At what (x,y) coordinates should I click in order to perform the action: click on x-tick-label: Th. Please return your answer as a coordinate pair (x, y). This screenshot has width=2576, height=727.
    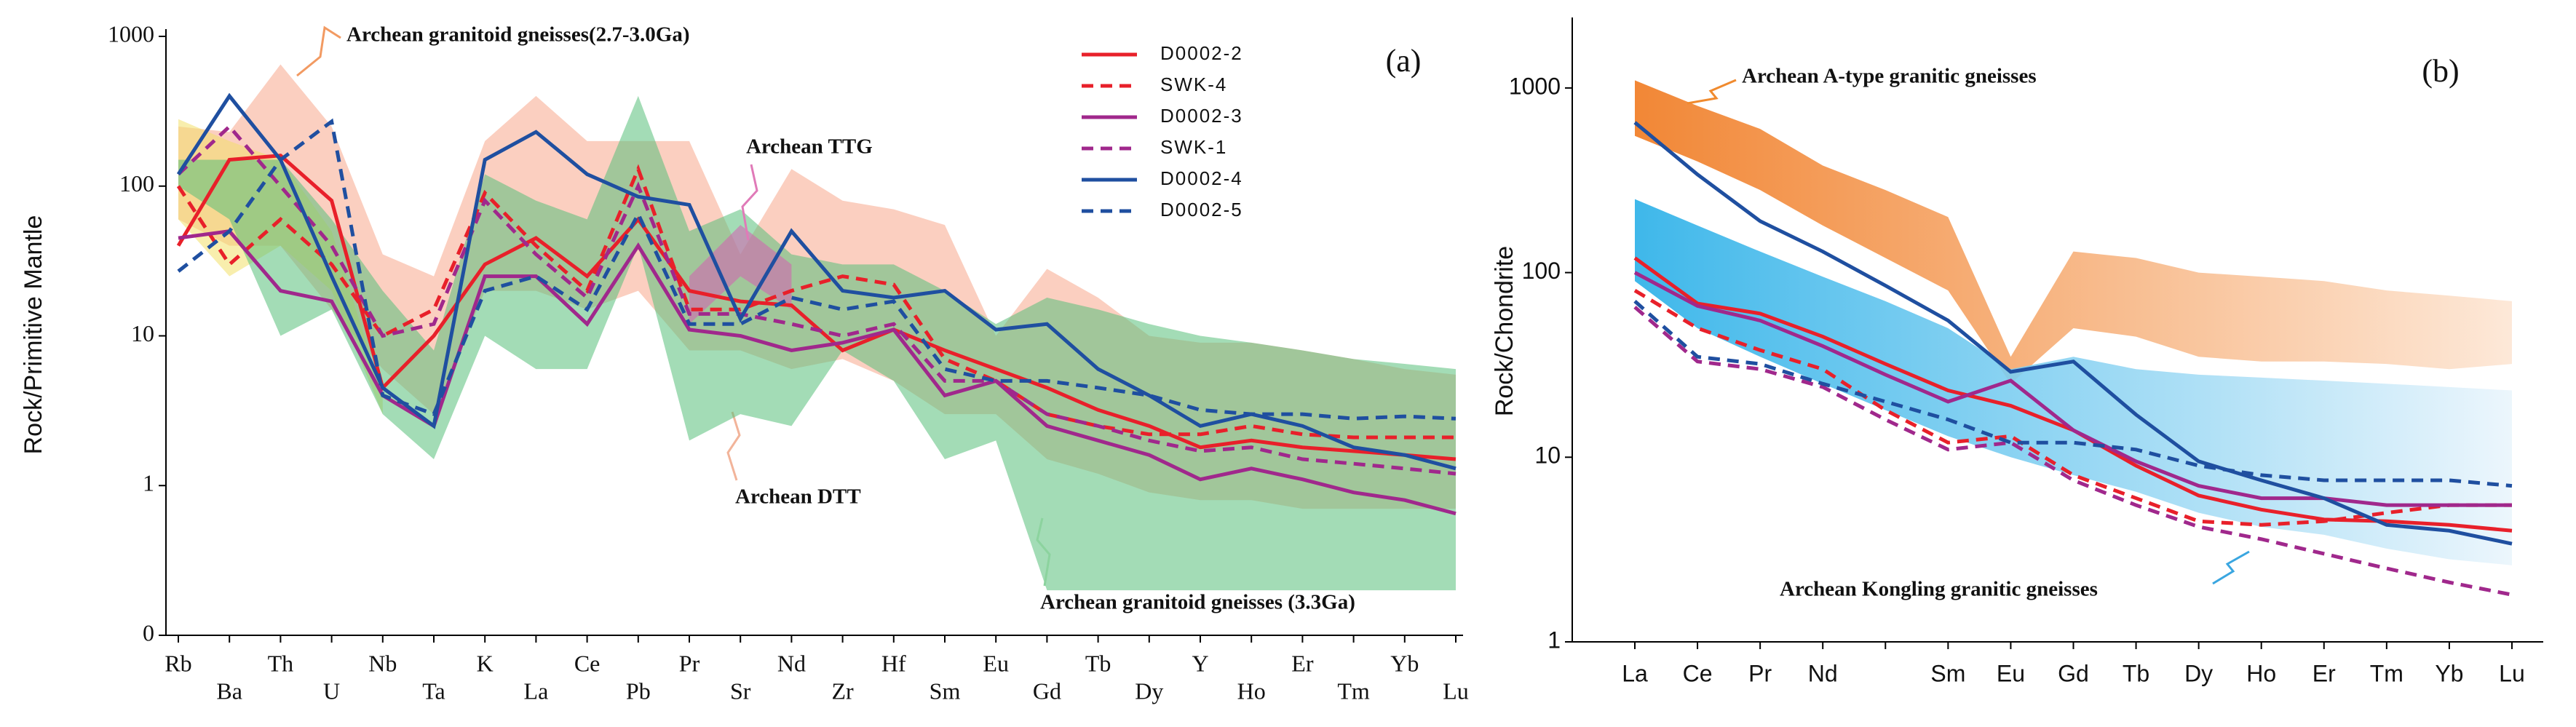
    Looking at the image, I should click on (281, 663).